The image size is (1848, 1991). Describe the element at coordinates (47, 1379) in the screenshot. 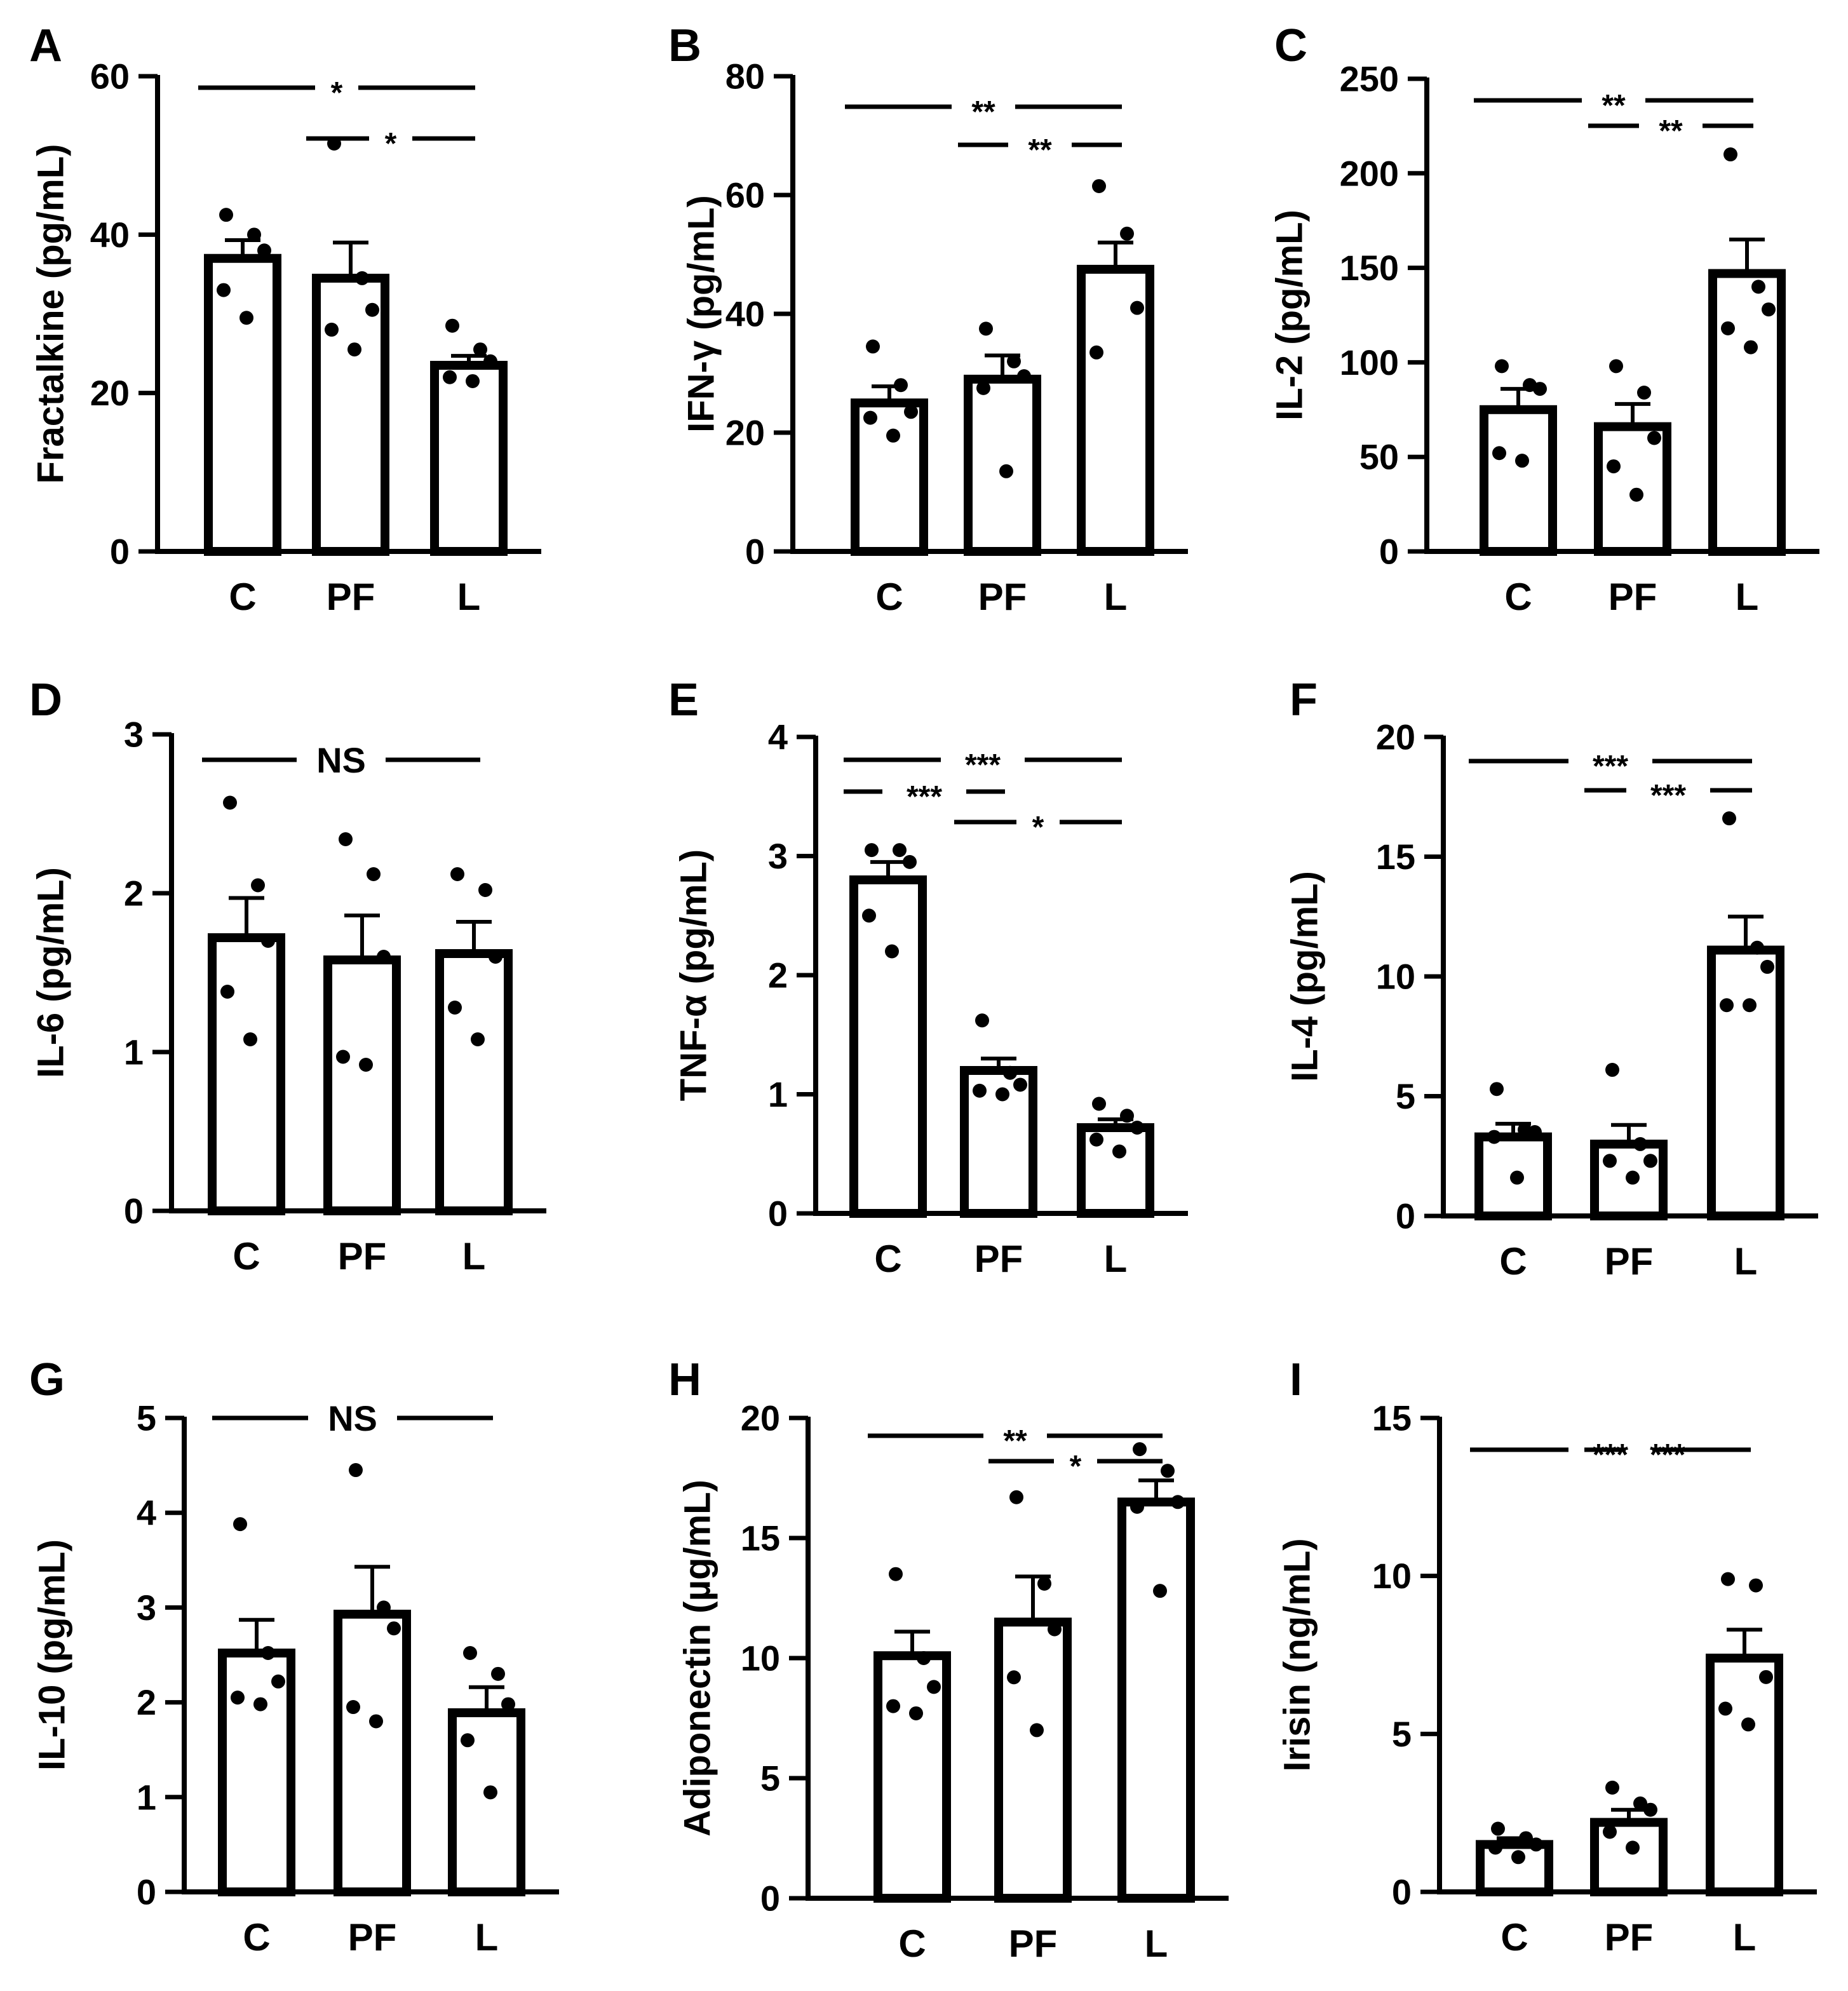

I see `panel-letter: G` at that location.